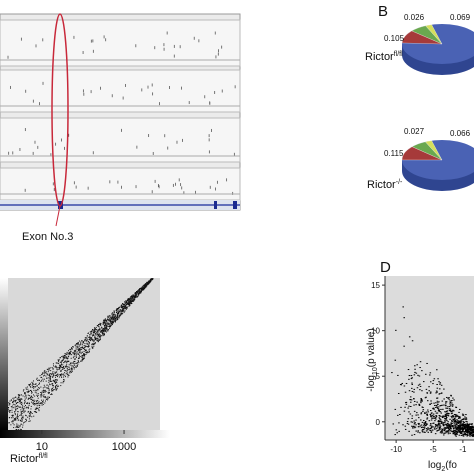 The width and height of the screenshot is (474, 474). Describe the element at coordinates (375, 371) in the screenshot. I see `y-axis-label-sub: 10` at that location.